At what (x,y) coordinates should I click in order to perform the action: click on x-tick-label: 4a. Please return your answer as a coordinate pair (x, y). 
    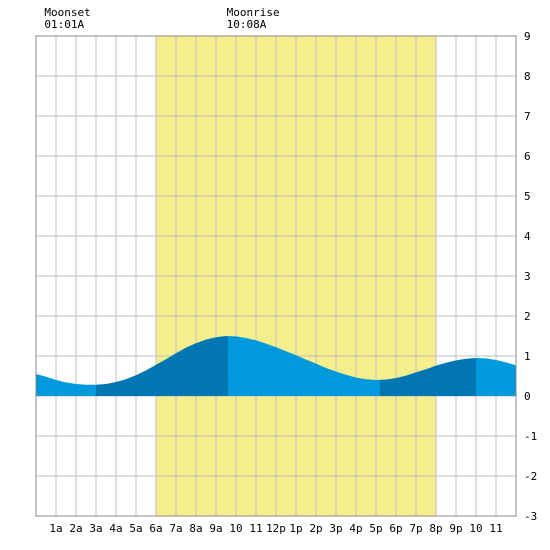
    Looking at the image, I should click on (115, 528).